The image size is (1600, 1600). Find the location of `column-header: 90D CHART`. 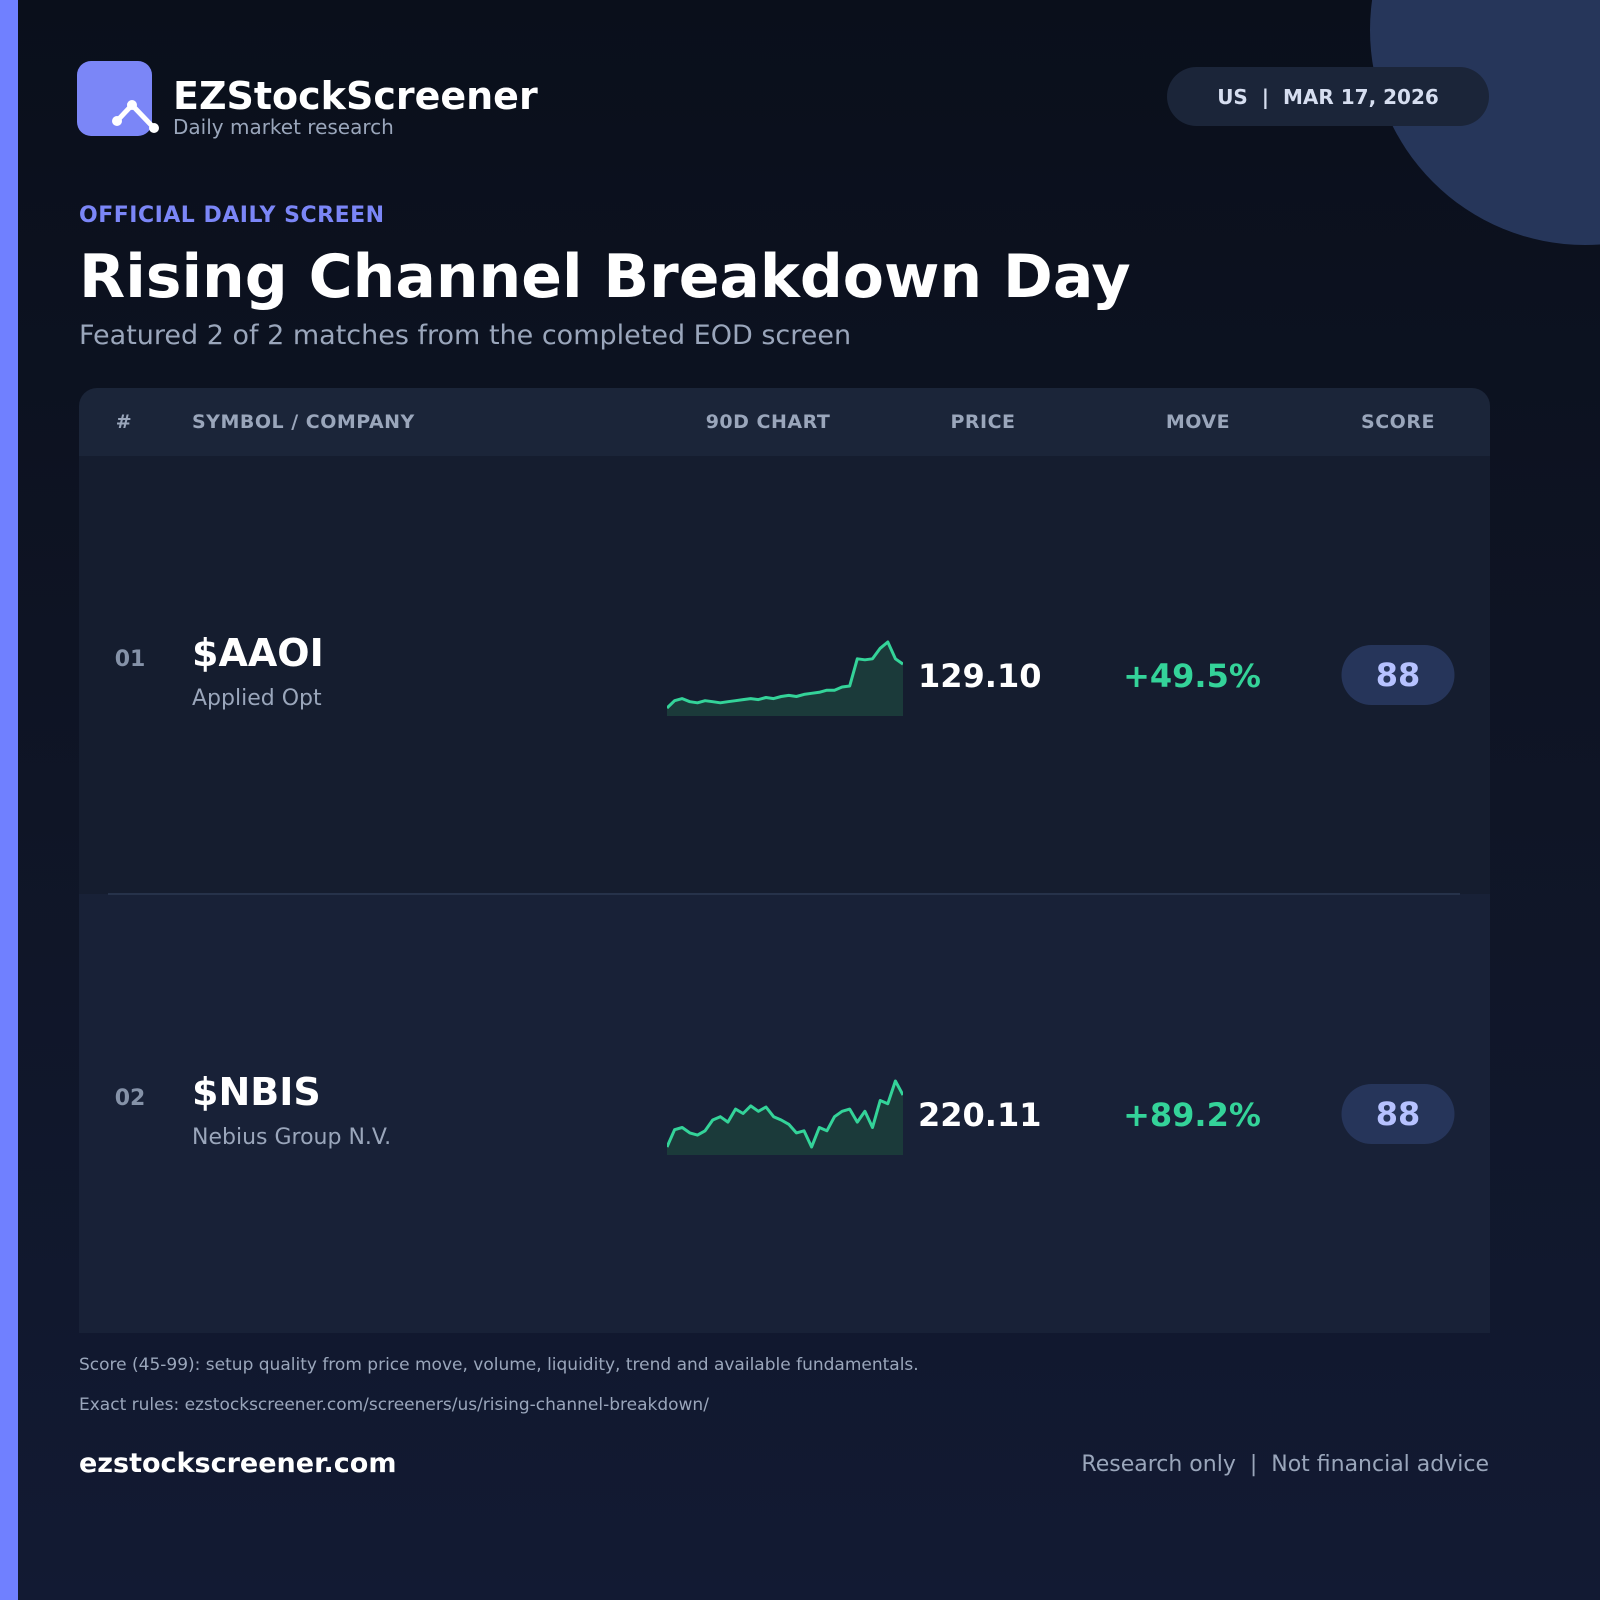

column-header: 90D CHART is located at coordinates (768, 422).